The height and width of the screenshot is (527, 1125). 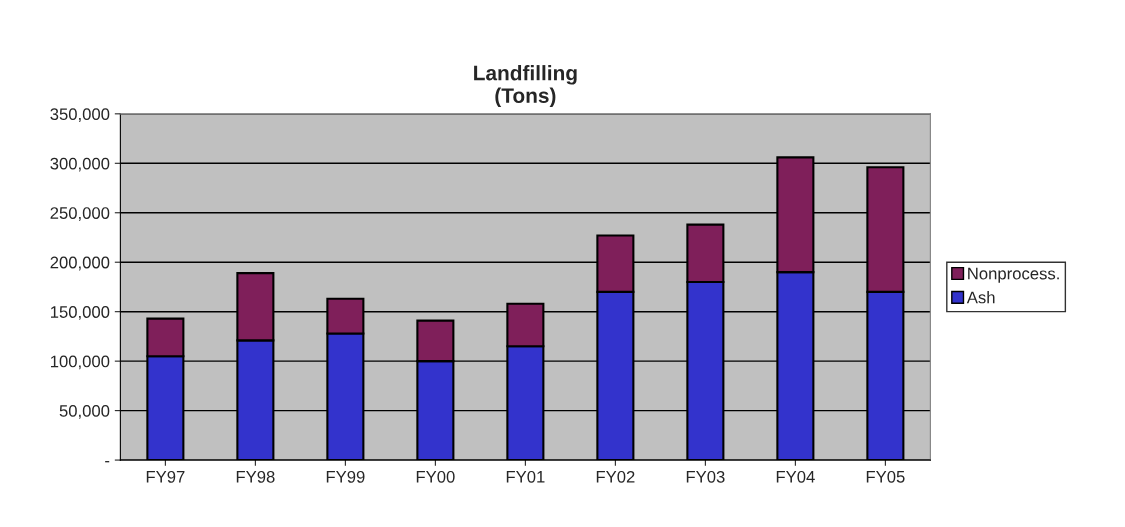 What do you see at coordinates (435, 476) in the screenshot?
I see `x-tick-label: FY00` at bounding box center [435, 476].